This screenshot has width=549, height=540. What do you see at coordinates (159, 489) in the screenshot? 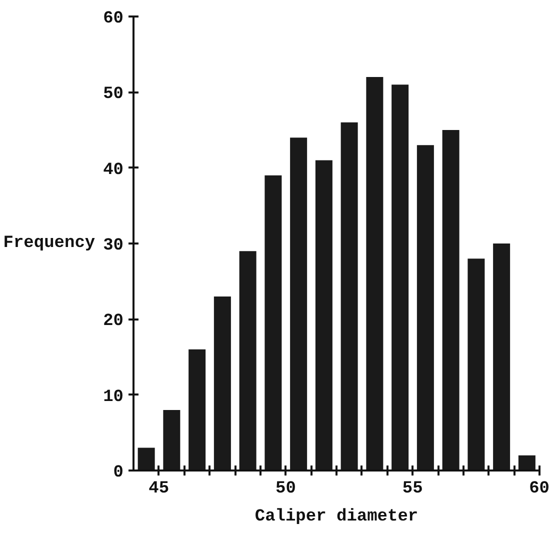
I see `x-tick-label: 45` at bounding box center [159, 489].